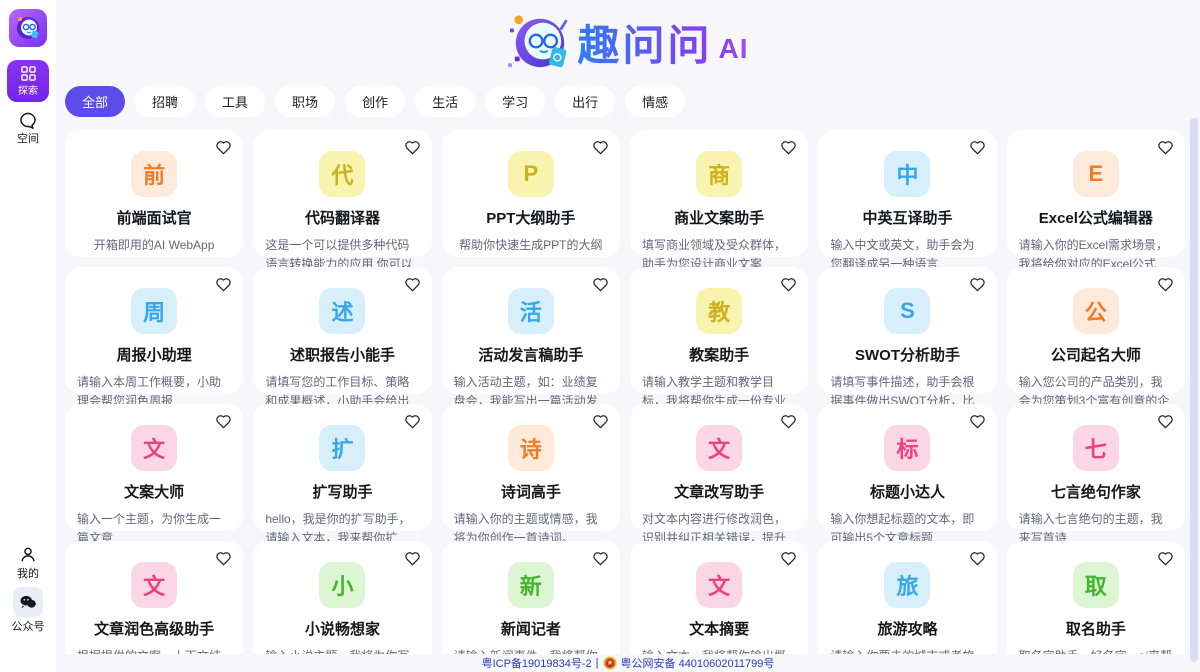 The height and width of the screenshot is (672, 1200). Describe the element at coordinates (719, 311) in the screenshot. I see `assistant-avatar: 教` at that location.